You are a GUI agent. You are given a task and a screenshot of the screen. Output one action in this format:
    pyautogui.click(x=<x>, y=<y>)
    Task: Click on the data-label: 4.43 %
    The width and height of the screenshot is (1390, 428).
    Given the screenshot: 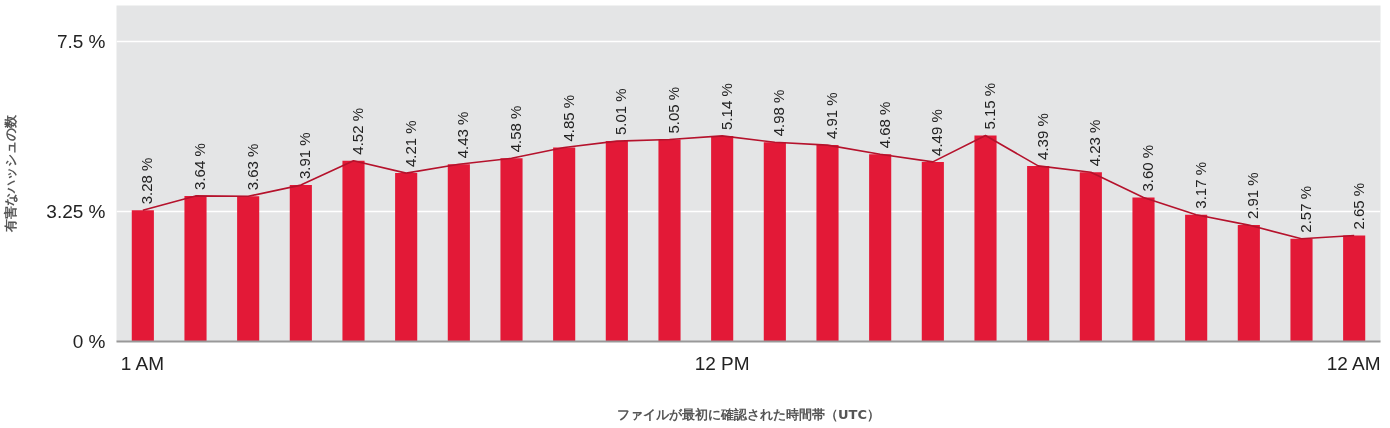 What is the action you would take?
    pyautogui.click(x=463, y=135)
    